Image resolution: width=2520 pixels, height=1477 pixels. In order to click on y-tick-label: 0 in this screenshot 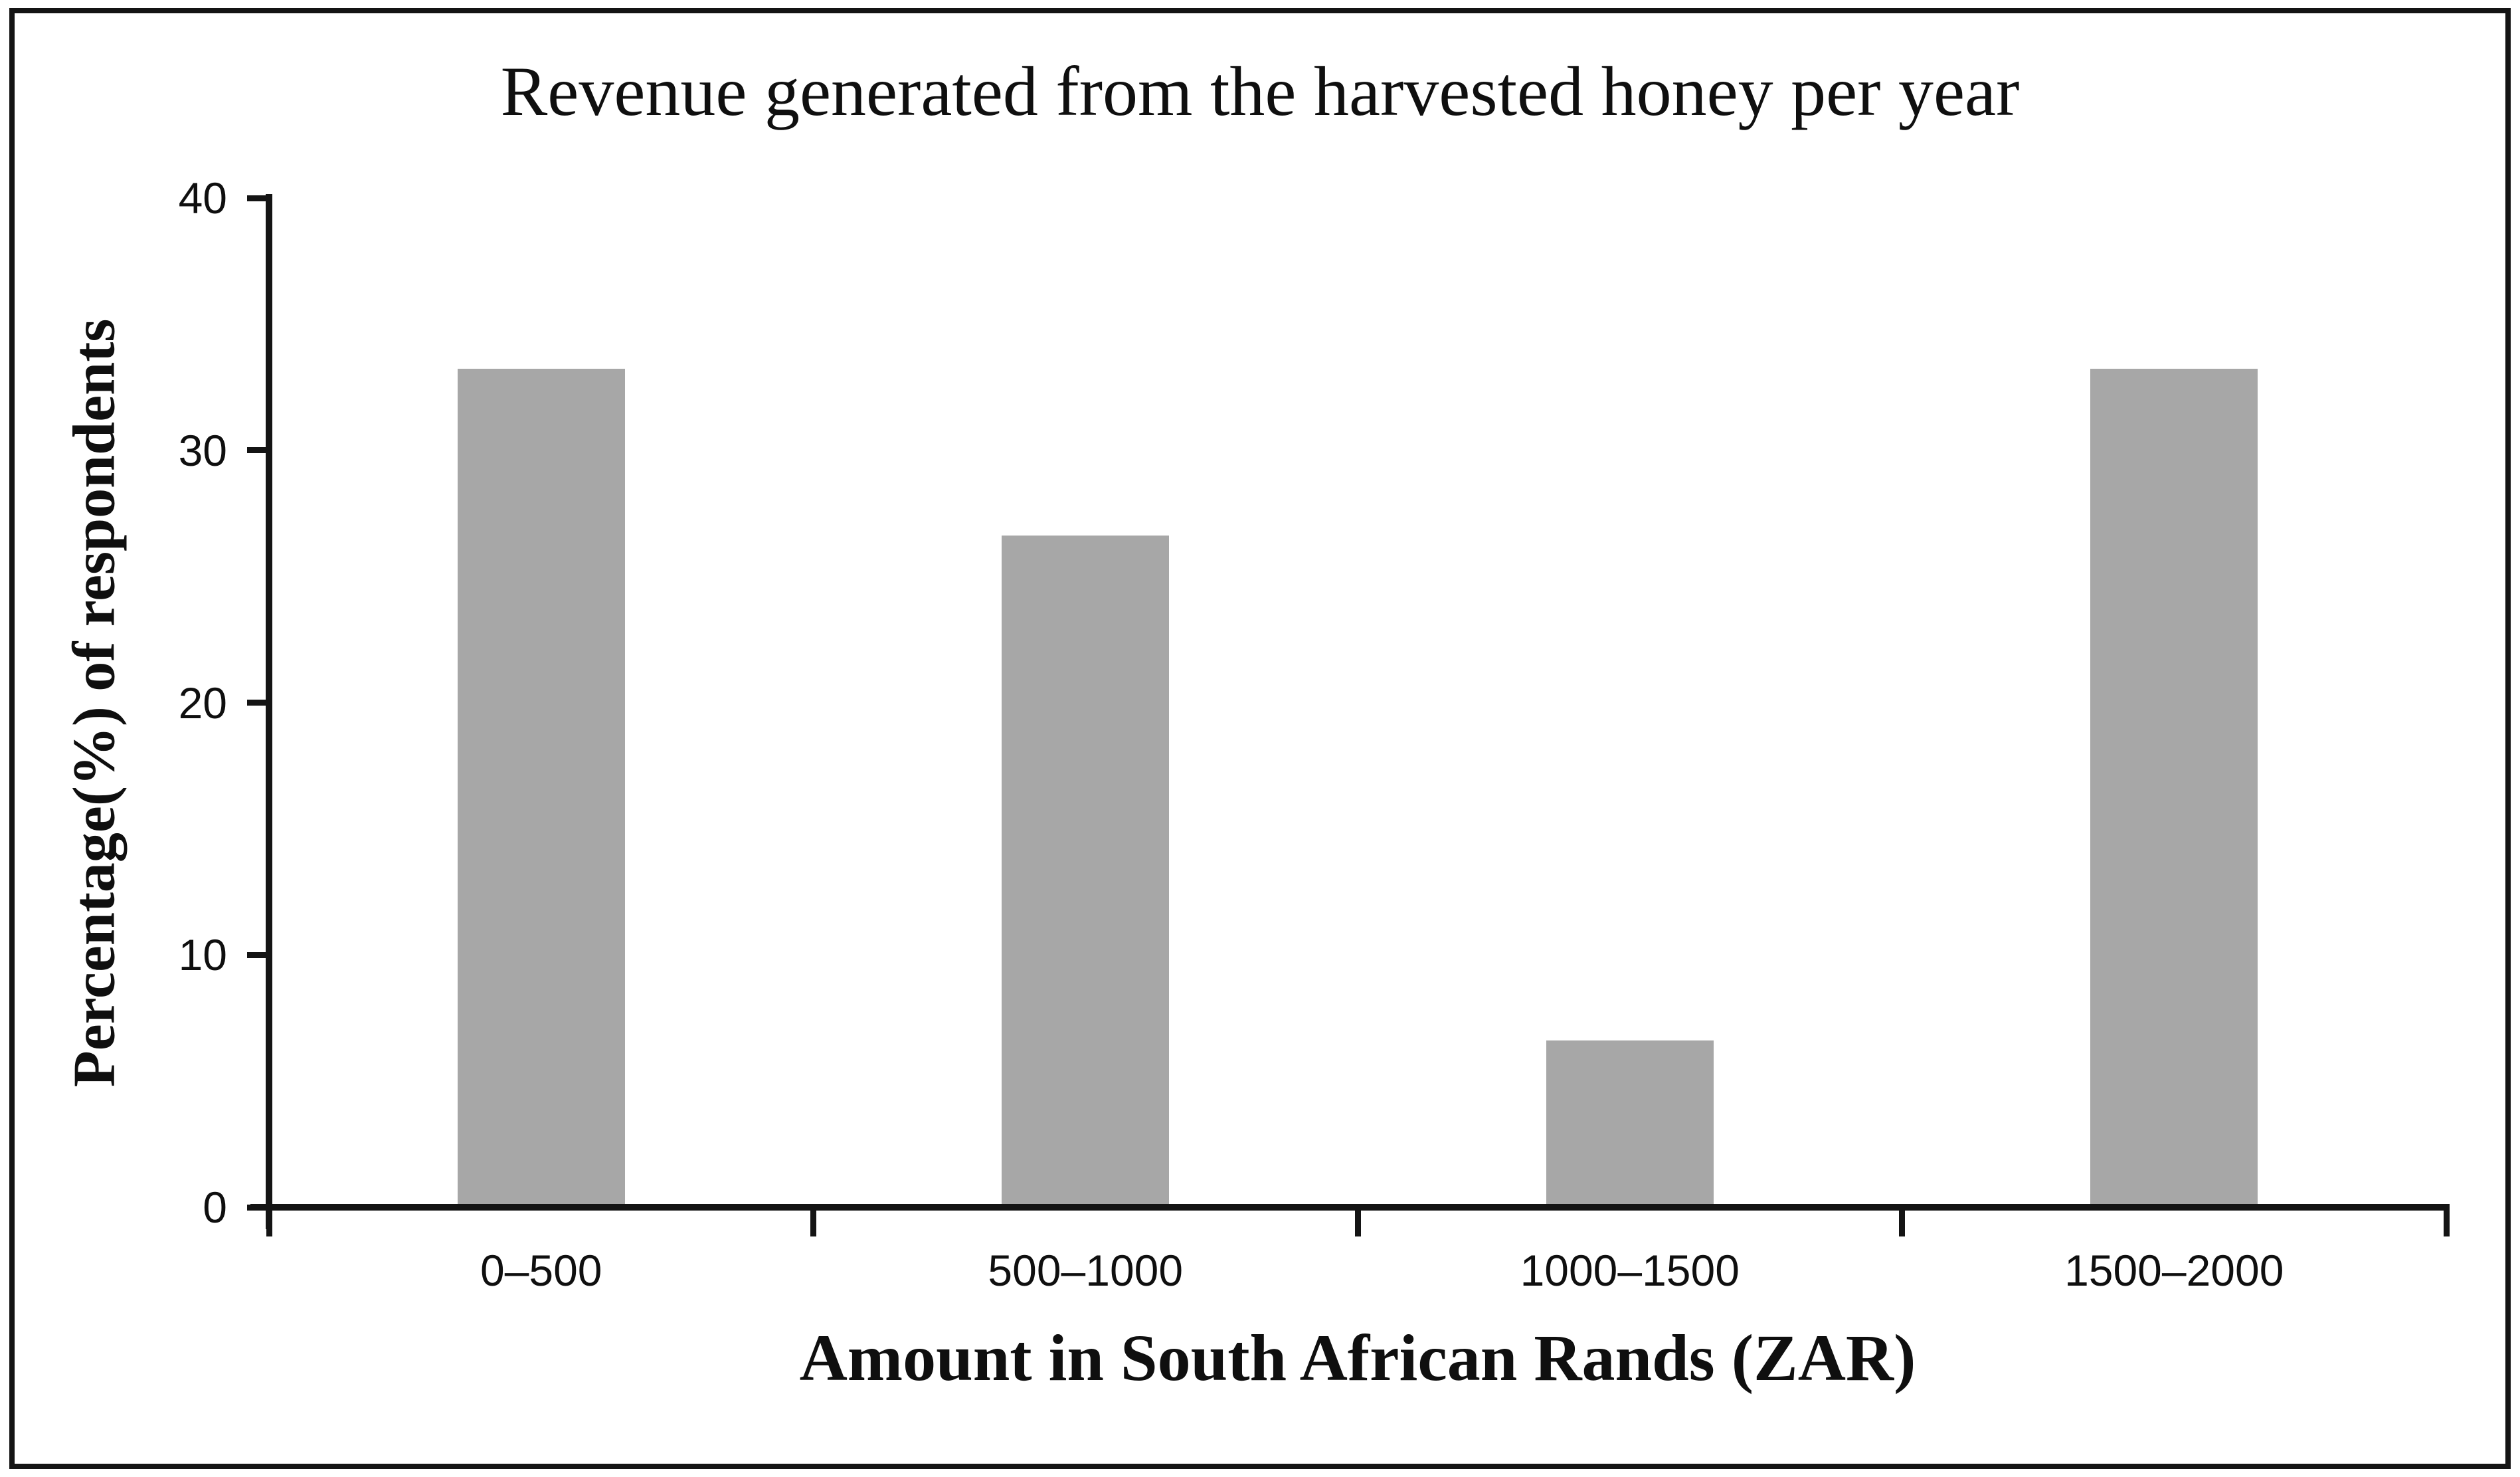, I will do `click(215, 1207)`.